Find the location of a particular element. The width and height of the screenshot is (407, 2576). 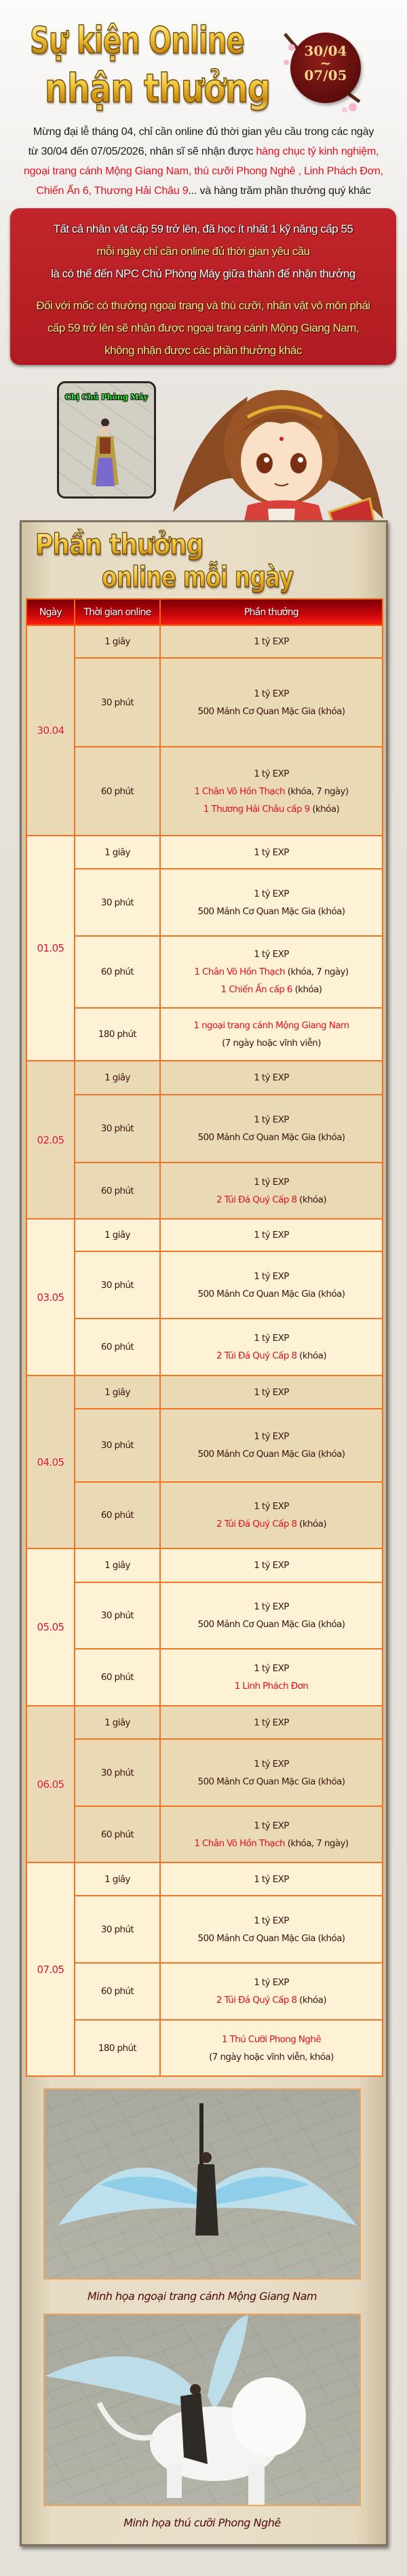

table-header-row: Ngày Thời gian online Phần thưởng is located at coordinates (205, 612).